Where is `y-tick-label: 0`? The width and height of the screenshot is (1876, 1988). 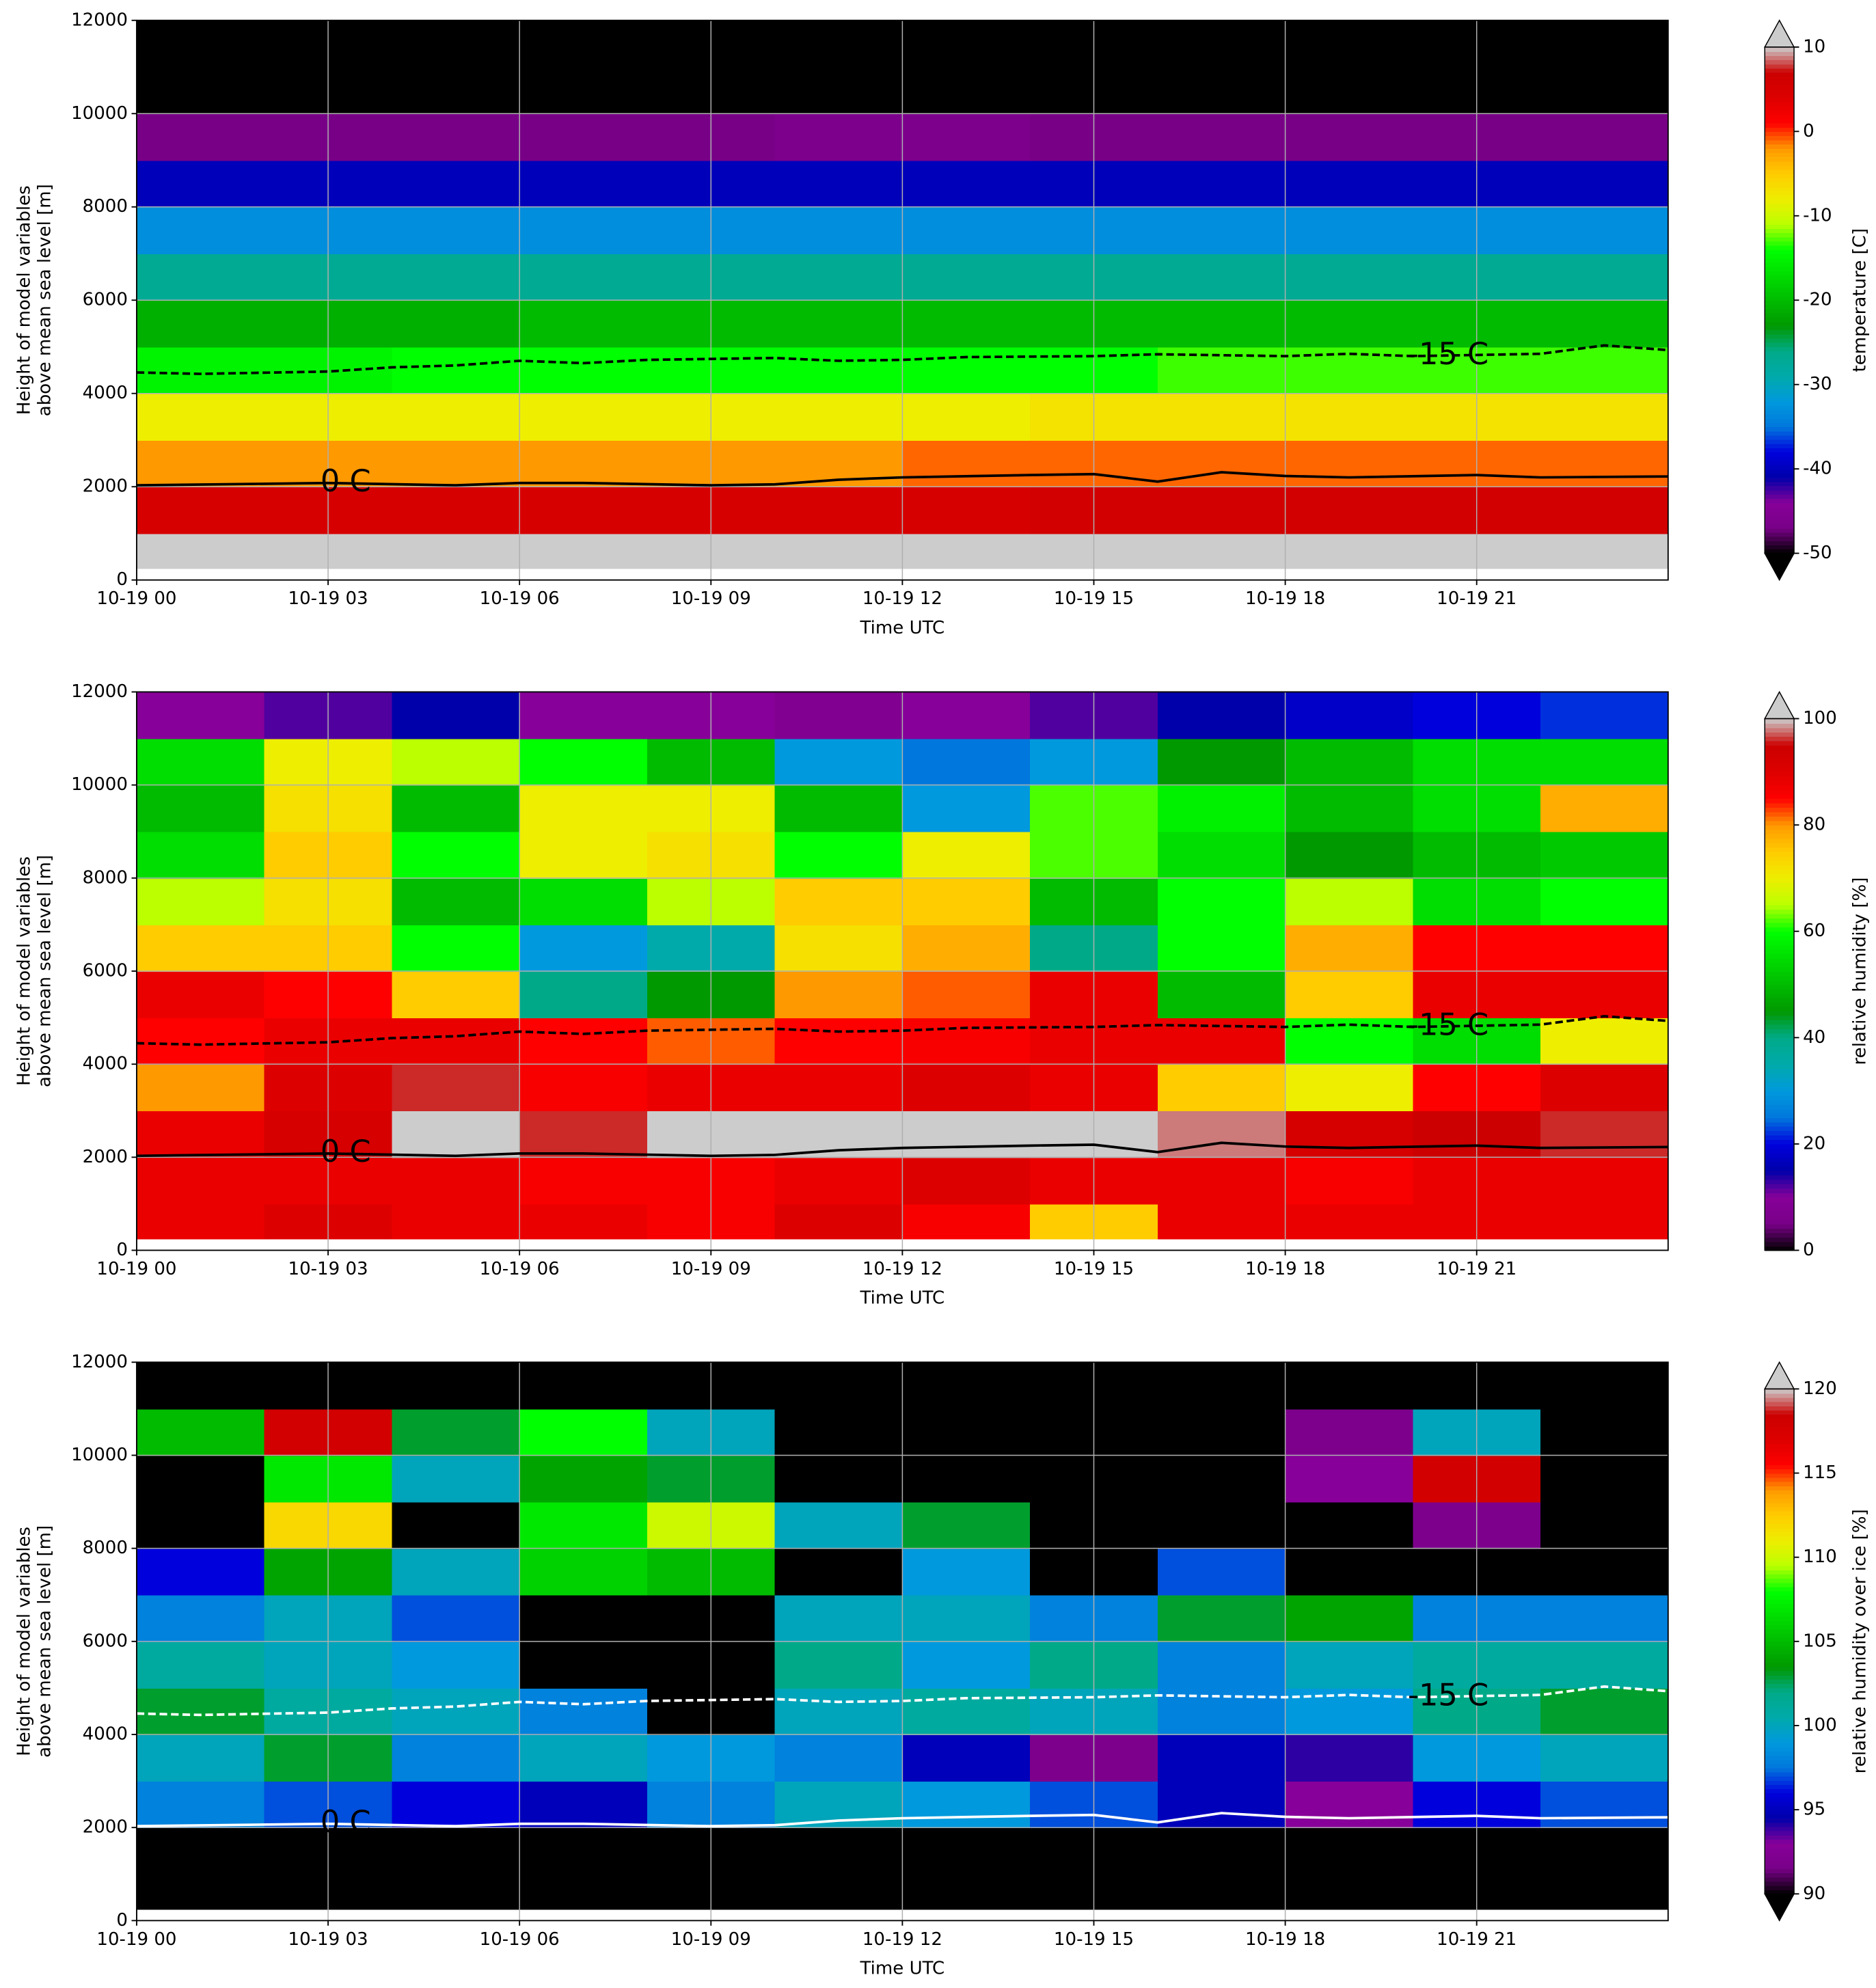
y-tick-label: 0 is located at coordinates (122, 1250).